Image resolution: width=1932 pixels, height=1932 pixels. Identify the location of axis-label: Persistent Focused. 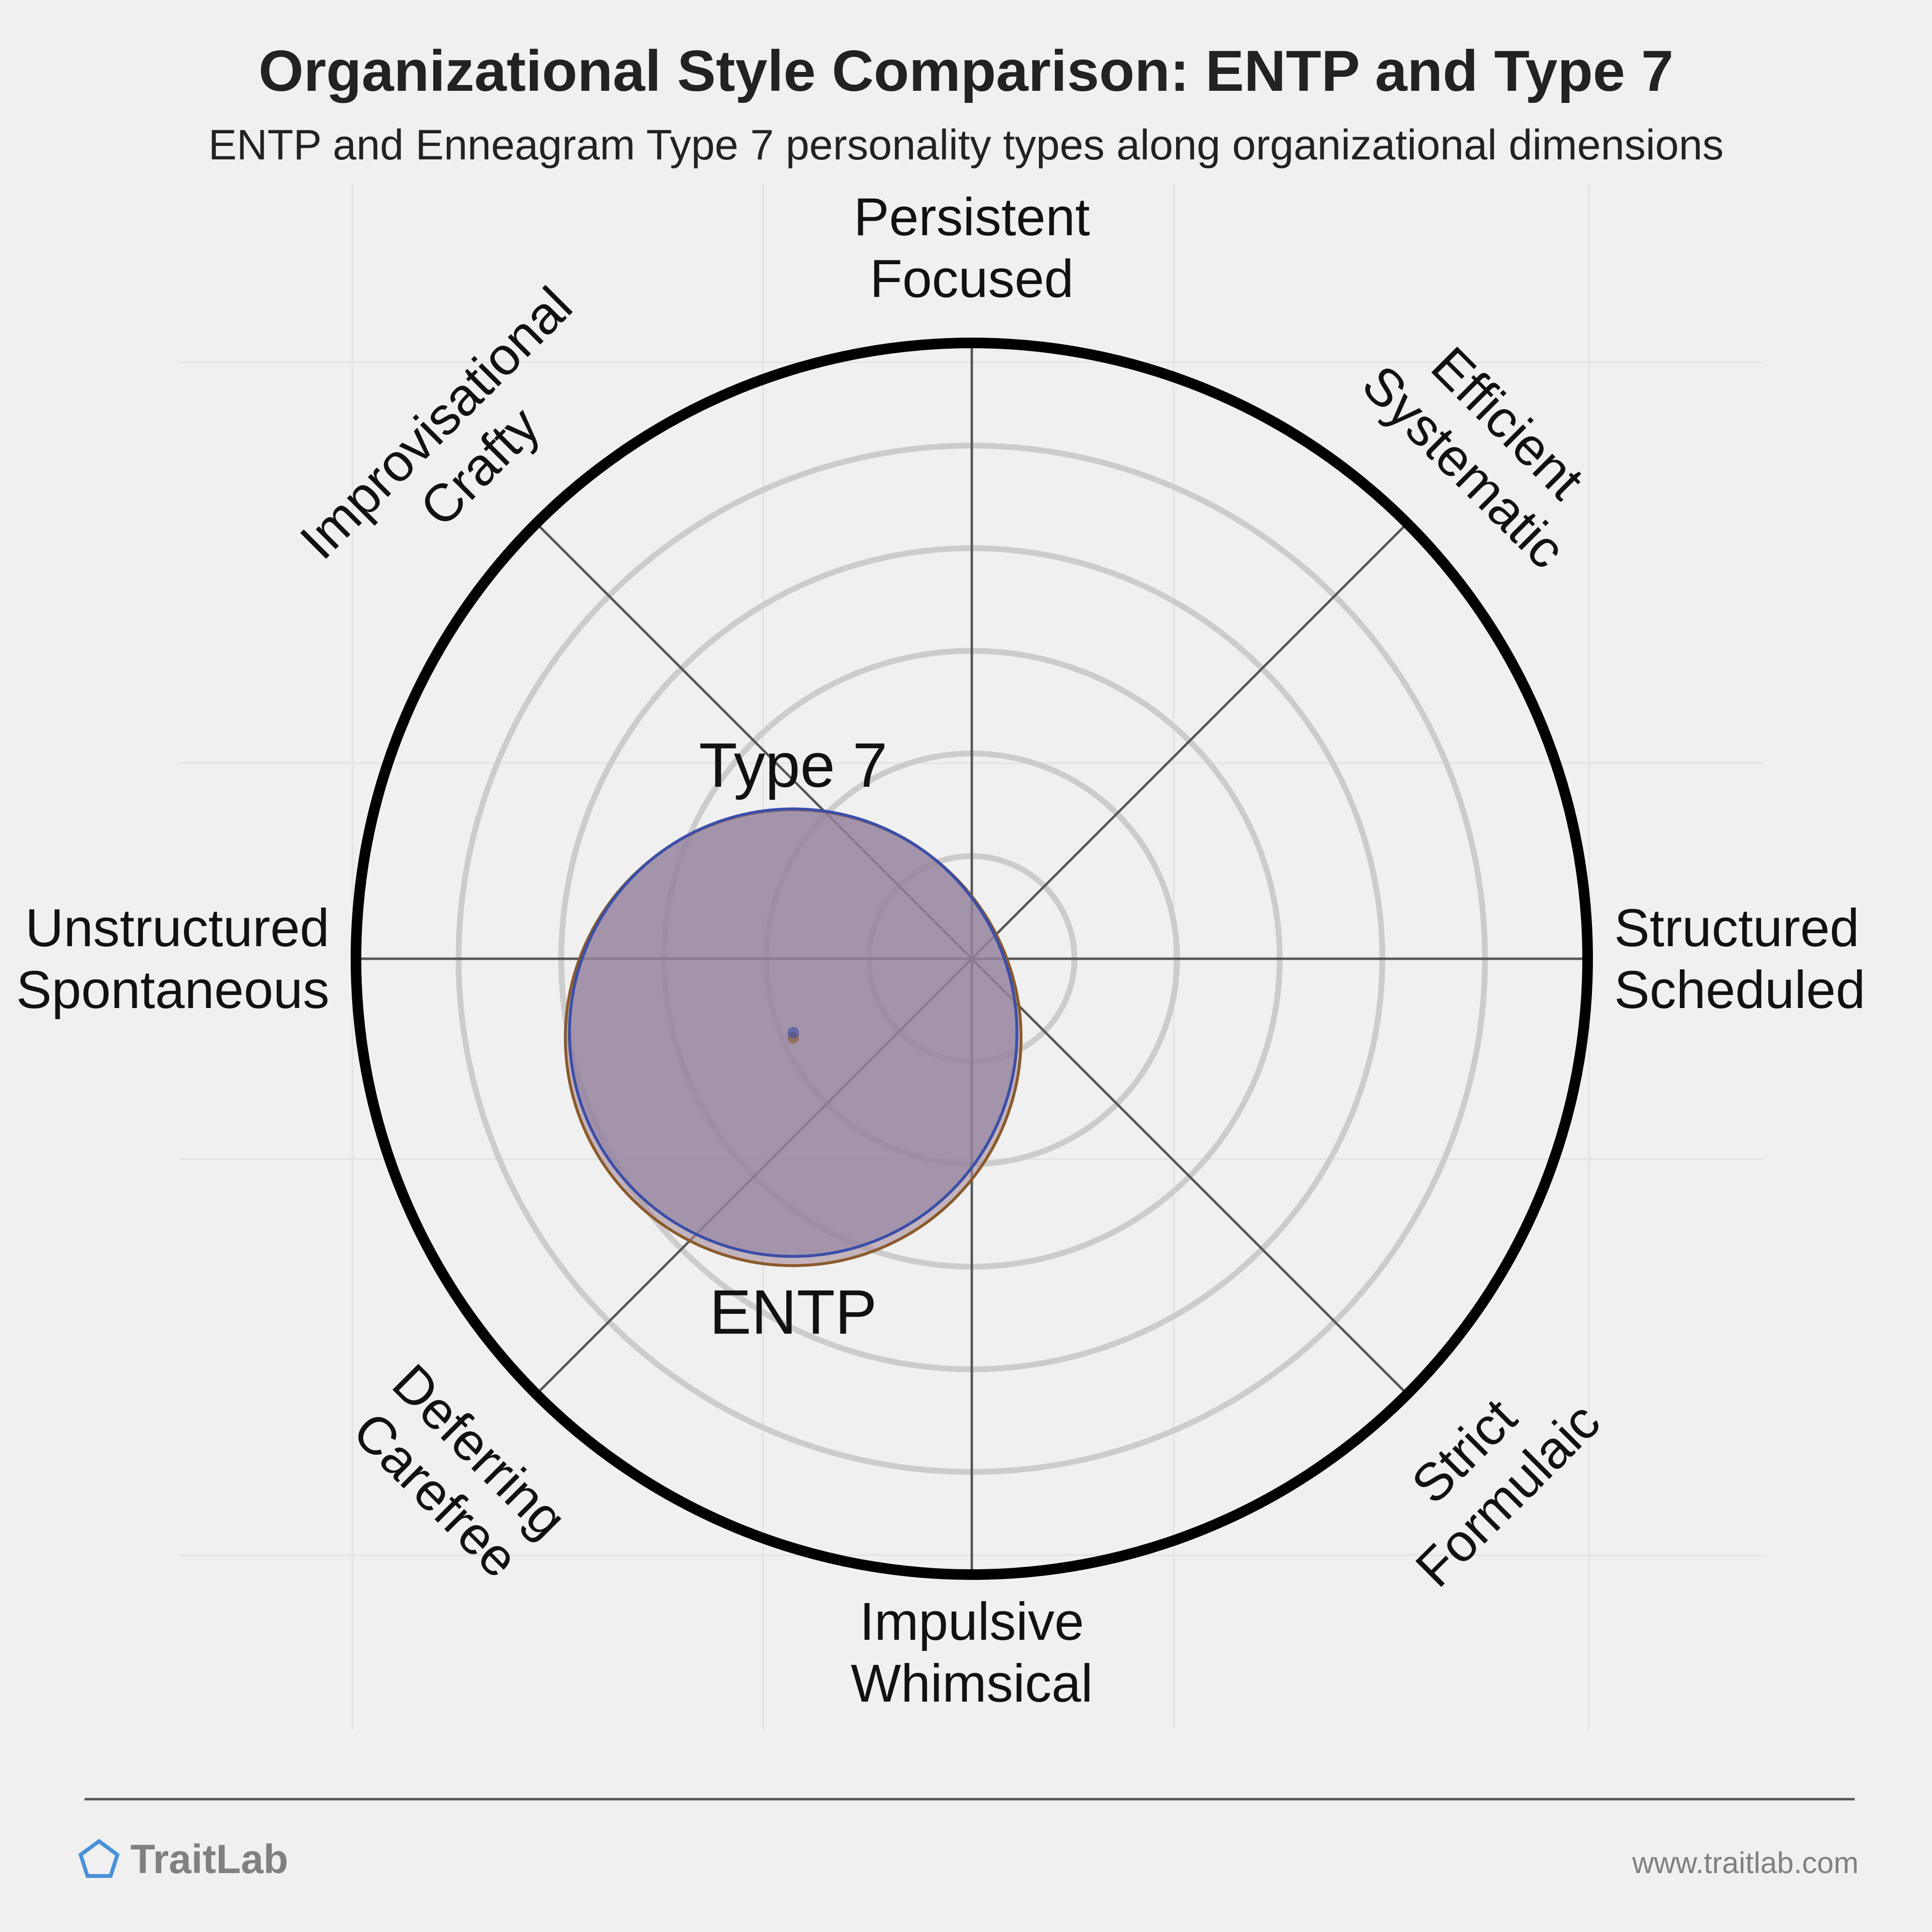
(971, 248).